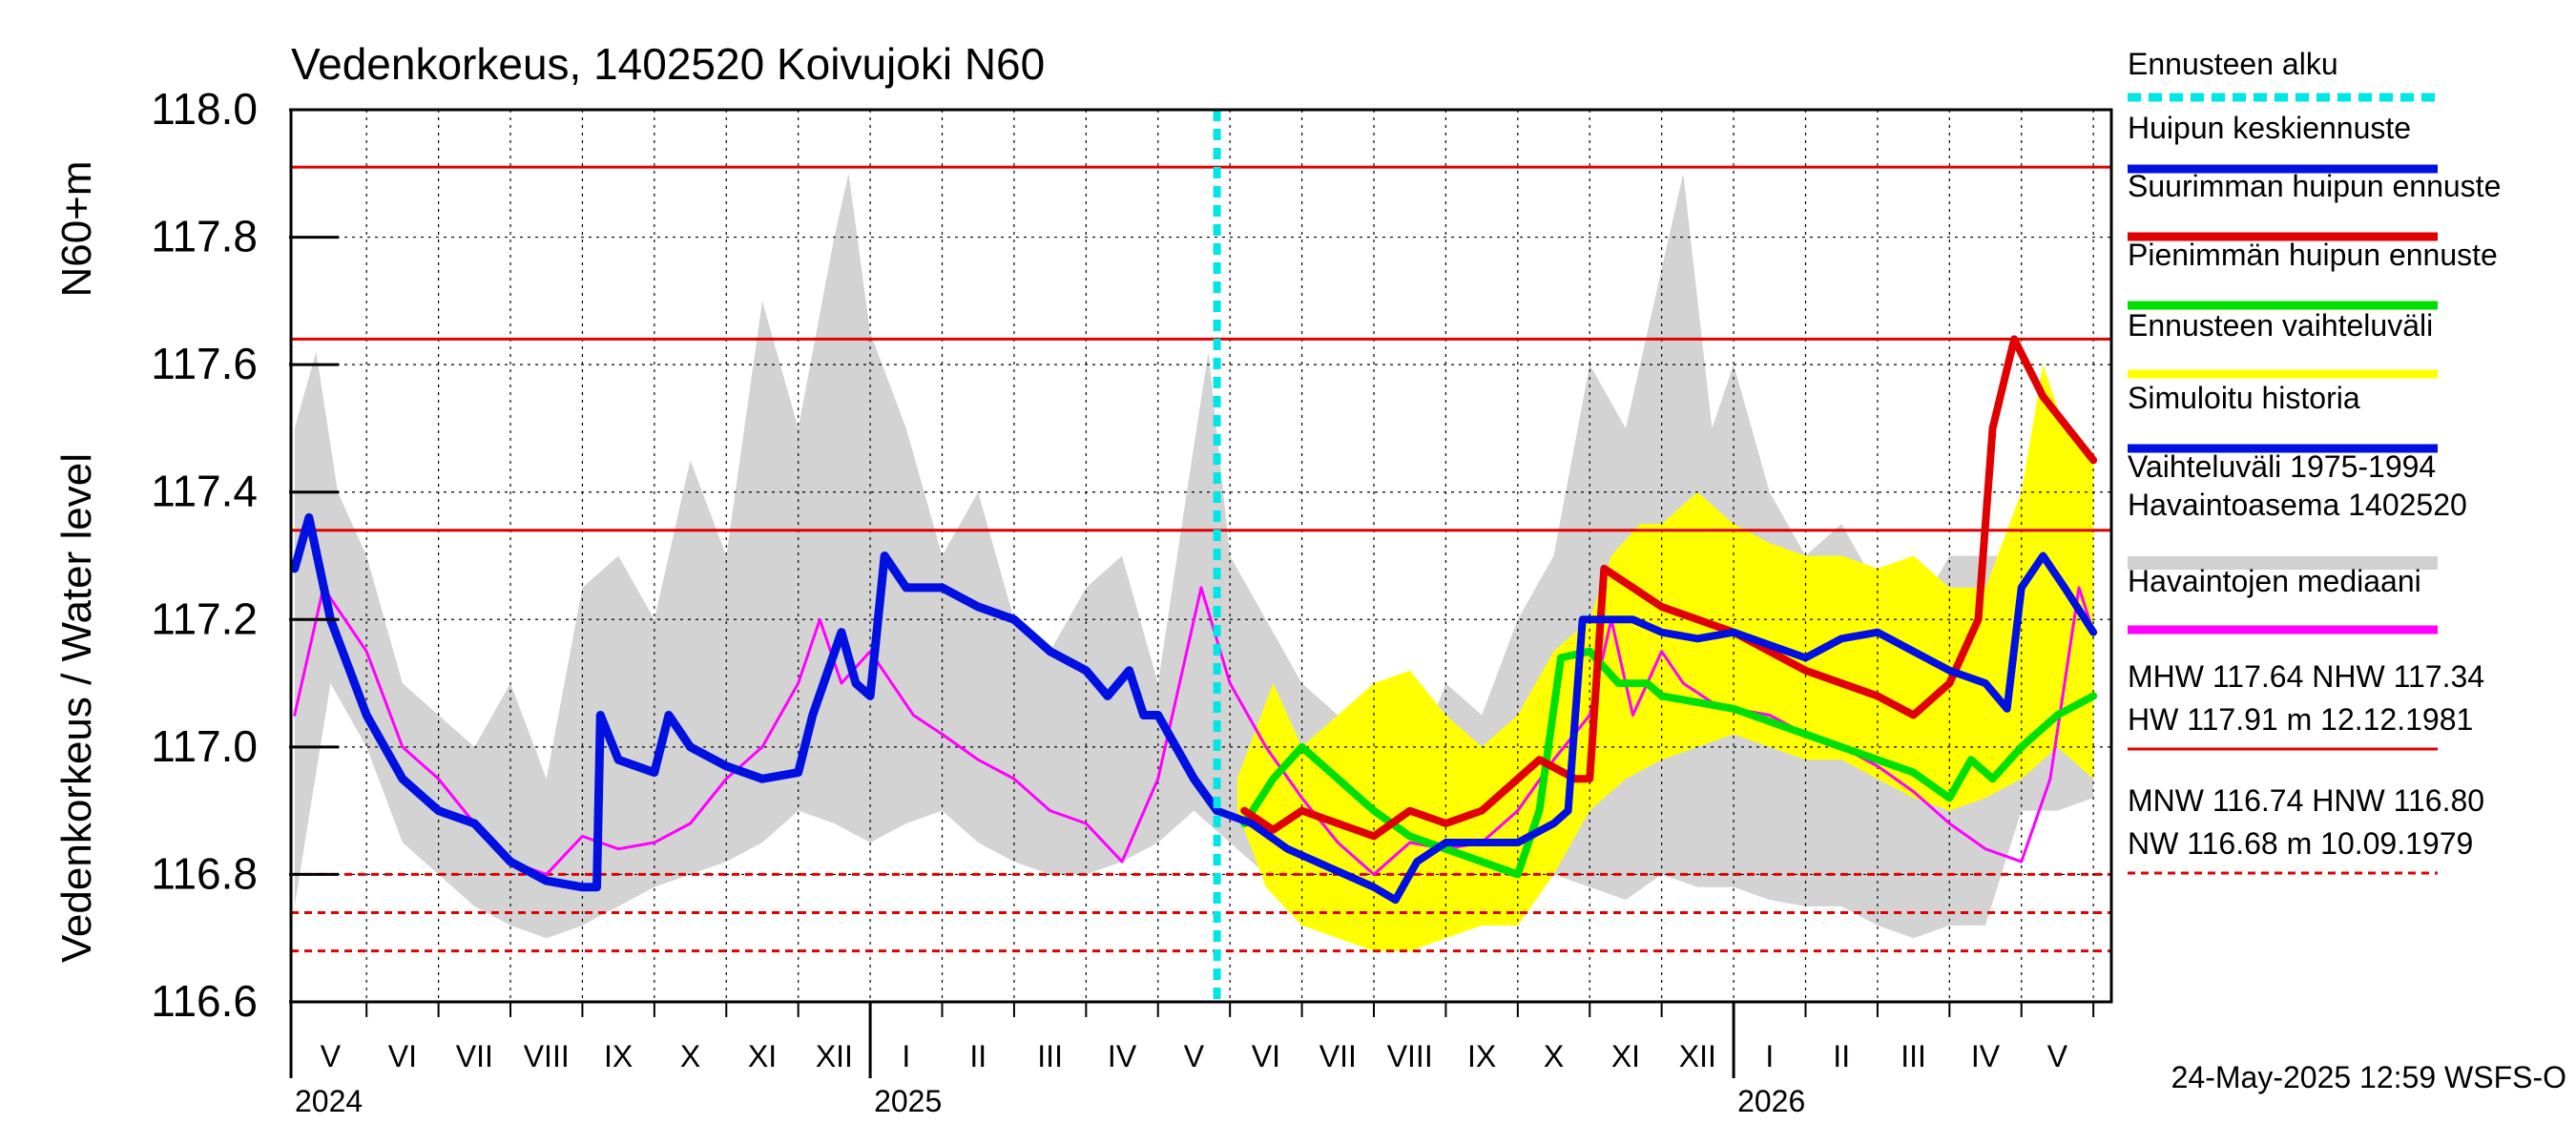 This screenshot has width=2576, height=1145. What do you see at coordinates (2313, 255) in the screenshot?
I see `legend-label: Pienimmän huipun ennuste` at bounding box center [2313, 255].